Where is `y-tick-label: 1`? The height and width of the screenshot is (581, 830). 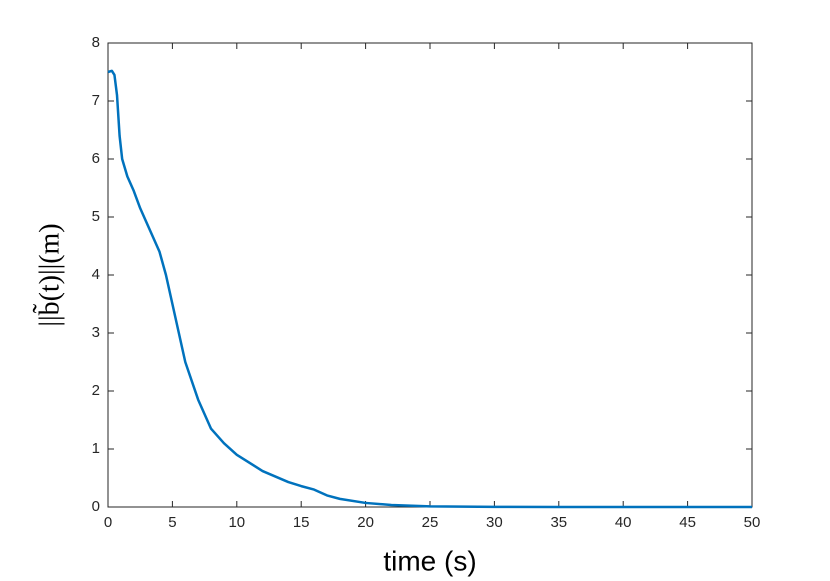
y-tick-label: 1 is located at coordinates (96, 448).